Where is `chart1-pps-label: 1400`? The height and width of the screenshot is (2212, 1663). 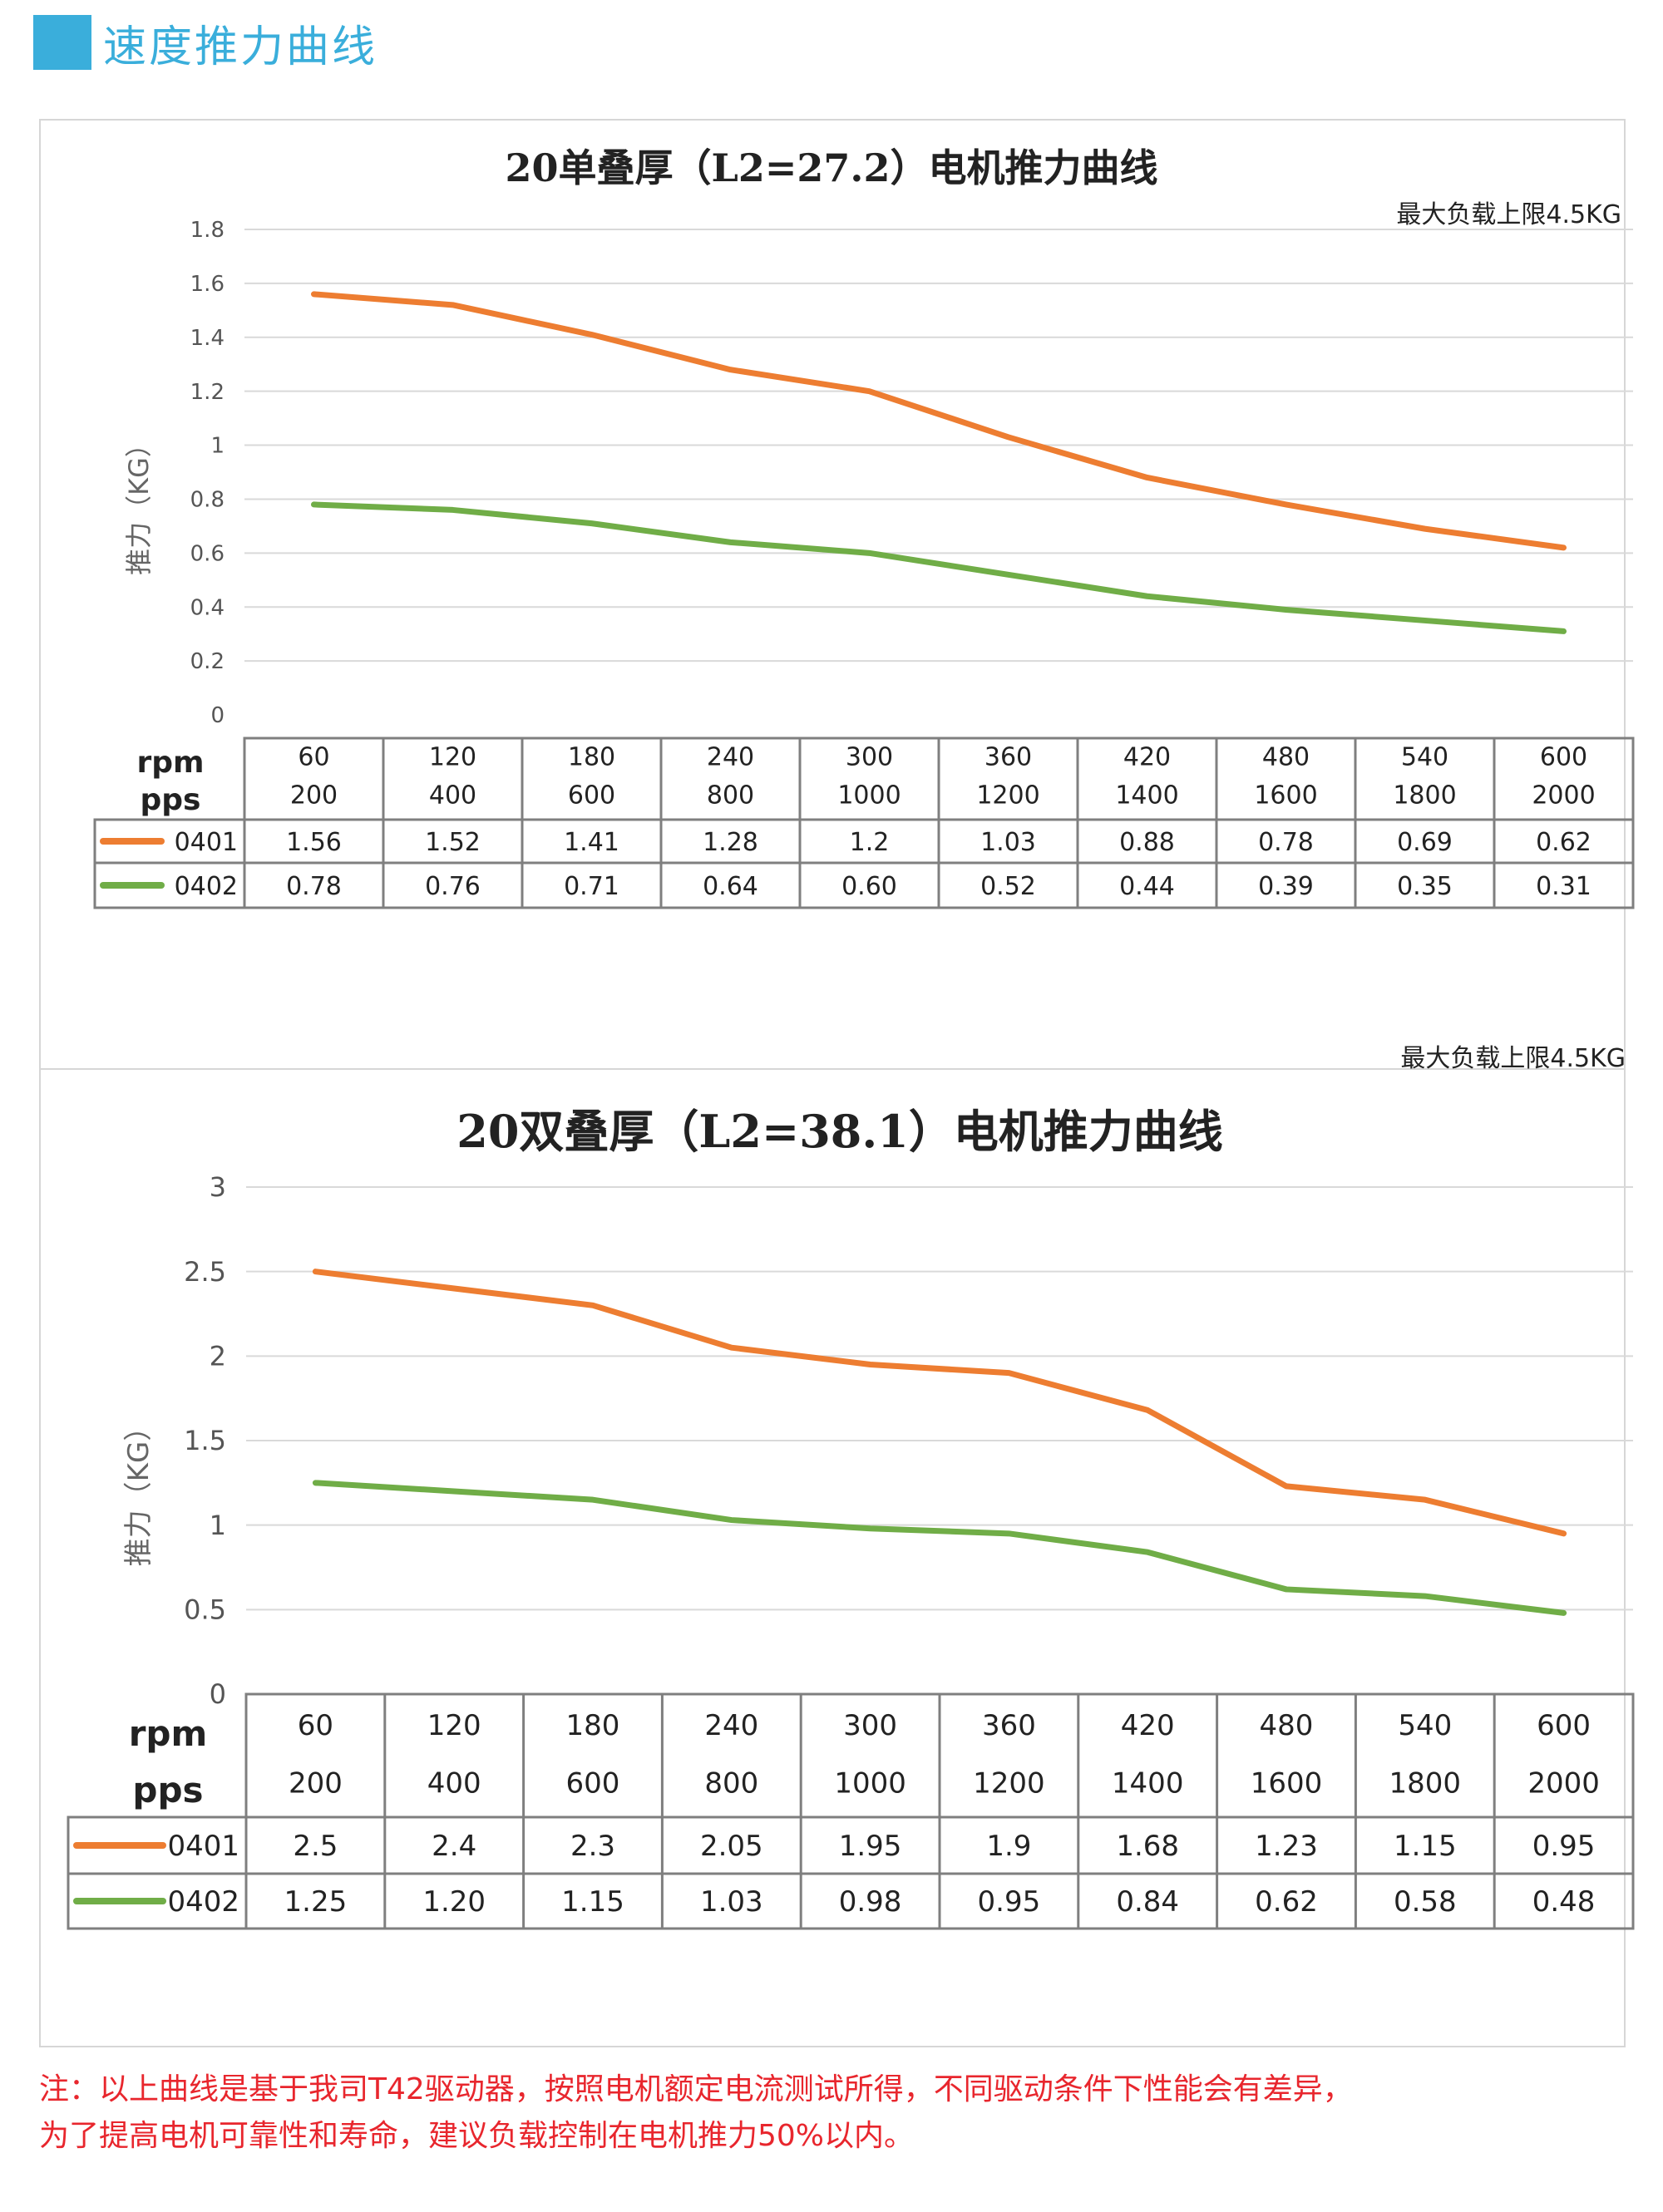 chart1-pps-label: 1400 is located at coordinates (1146, 795).